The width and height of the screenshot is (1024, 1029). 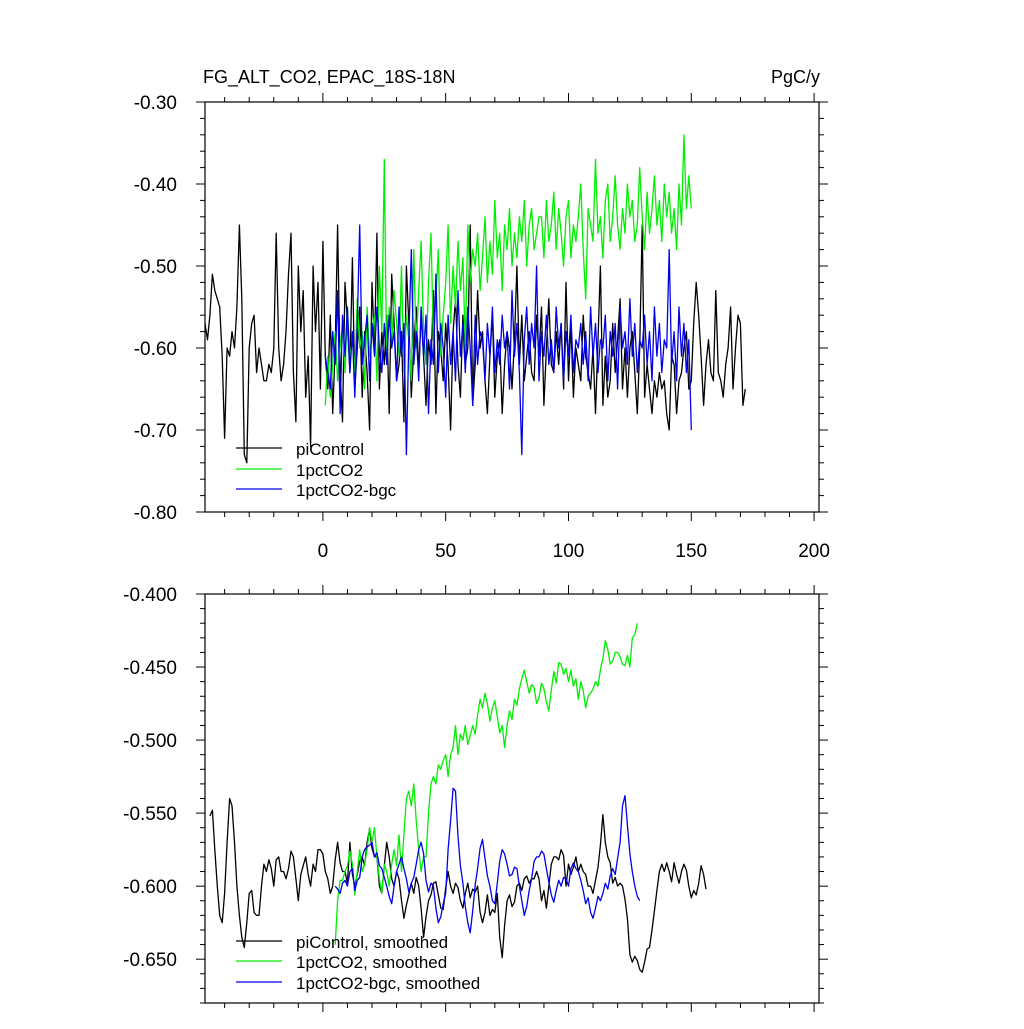 What do you see at coordinates (323, 551) in the screenshot?
I see `x-tick-label: 0` at bounding box center [323, 551].